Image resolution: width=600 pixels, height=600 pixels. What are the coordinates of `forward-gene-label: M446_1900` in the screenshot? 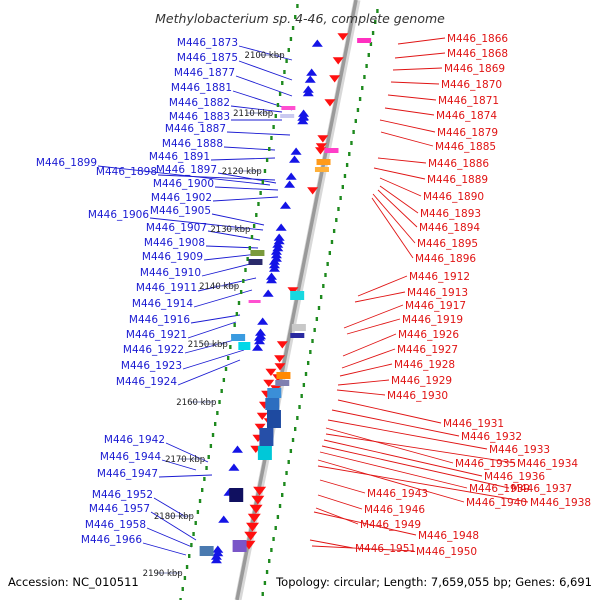 It's located at (183, 184).